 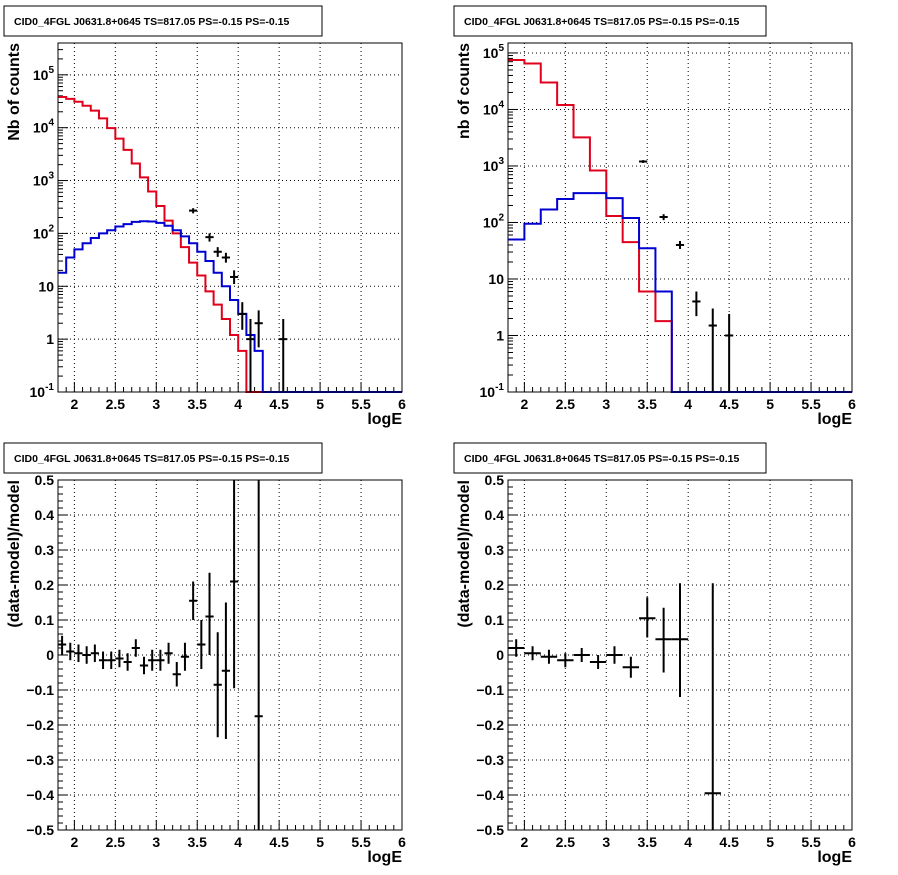 What do you see at coordinates (45, 480) in the screenshot?
I see `y-tick-label: 0.5` at bounding box center [45, 480].